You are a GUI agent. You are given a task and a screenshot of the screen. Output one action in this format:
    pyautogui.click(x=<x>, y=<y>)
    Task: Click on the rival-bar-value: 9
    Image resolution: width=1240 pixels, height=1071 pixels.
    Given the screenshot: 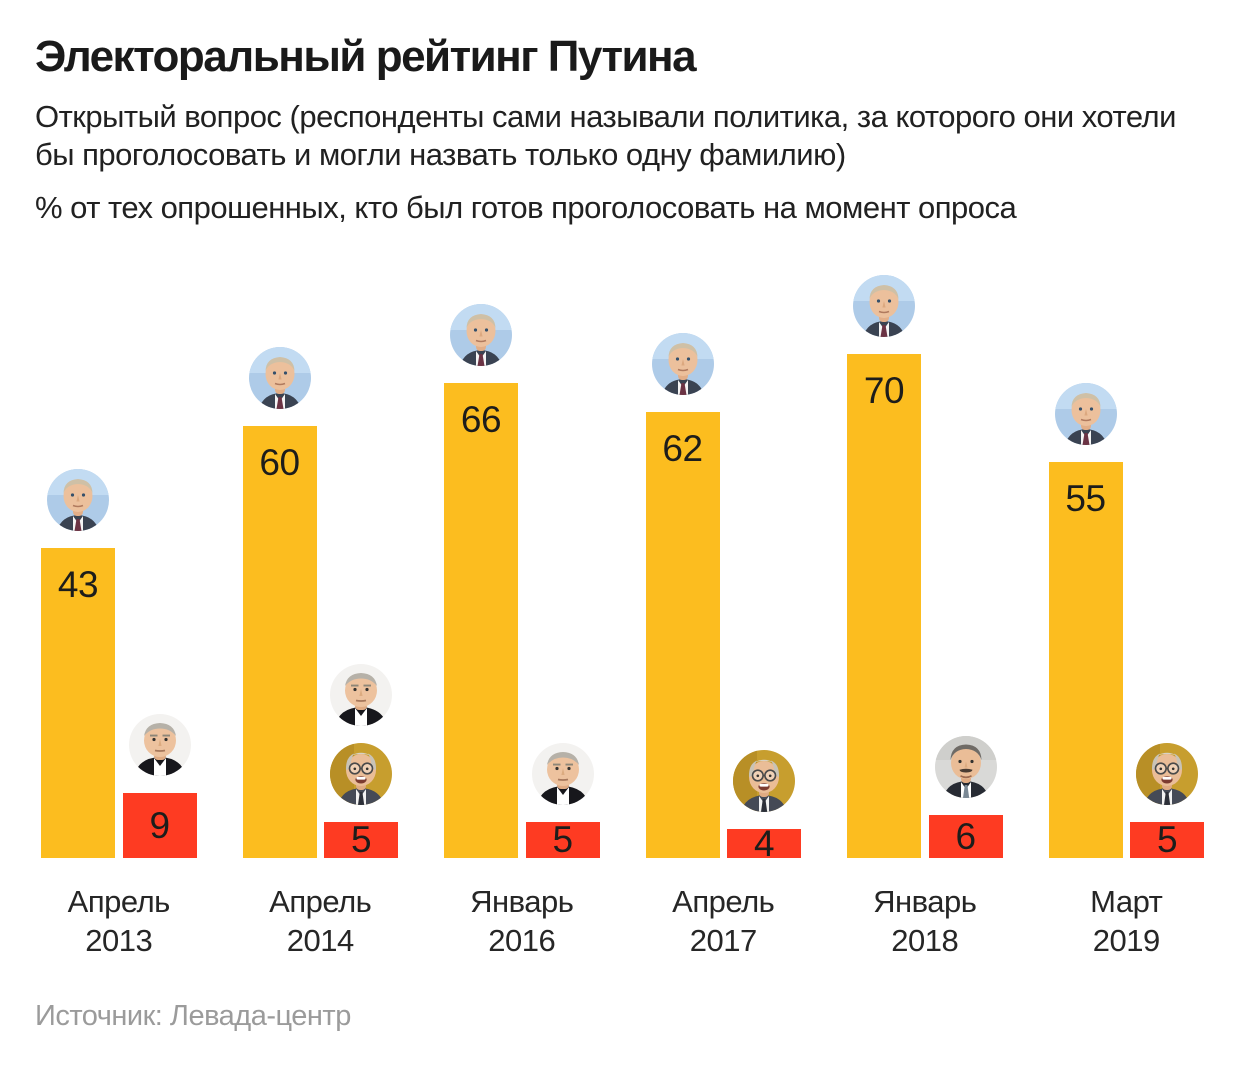 What is the action you would take?
    pyautogui.click(x=159, y=825)
    